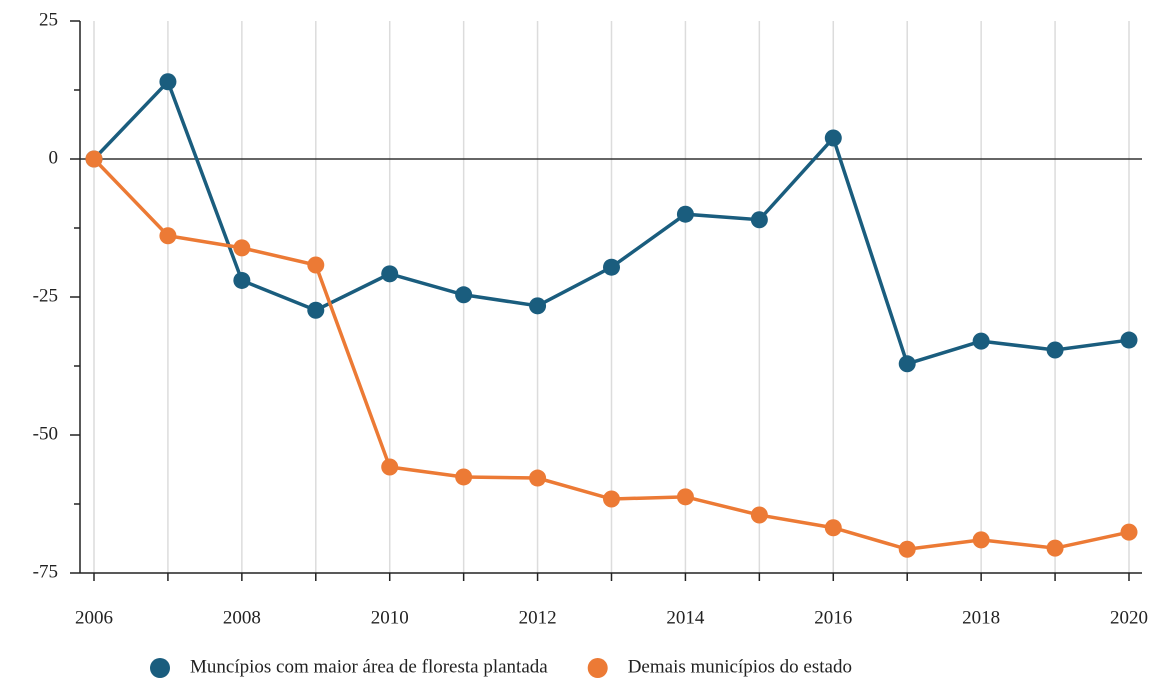 This screenshot has height=683, width=1157. I want to click on x-tick-label: 2008, so click(242, 617).